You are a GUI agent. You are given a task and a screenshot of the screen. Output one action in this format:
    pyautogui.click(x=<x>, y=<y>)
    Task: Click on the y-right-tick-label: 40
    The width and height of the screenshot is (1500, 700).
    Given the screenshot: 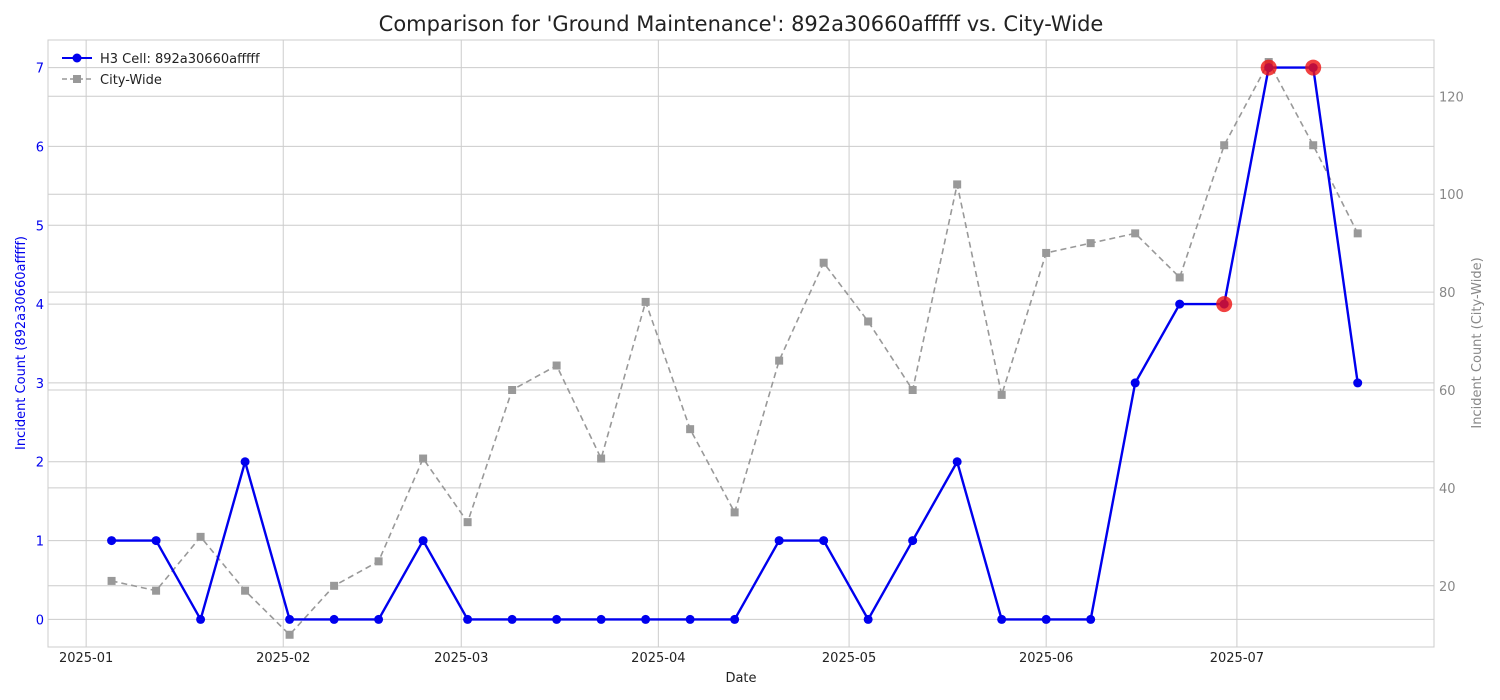 What is the action you would take?
    pyautogui.click(x=1447, y=489)
    